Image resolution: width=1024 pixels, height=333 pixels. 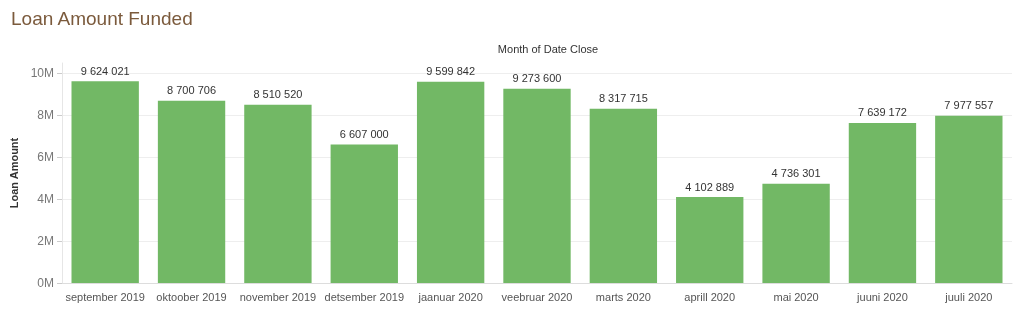 What do you see at coordinates (450, 296) in the screenshot?
I see `x-tick-label: jaanuar 2020` at bounding box center [450, 296].